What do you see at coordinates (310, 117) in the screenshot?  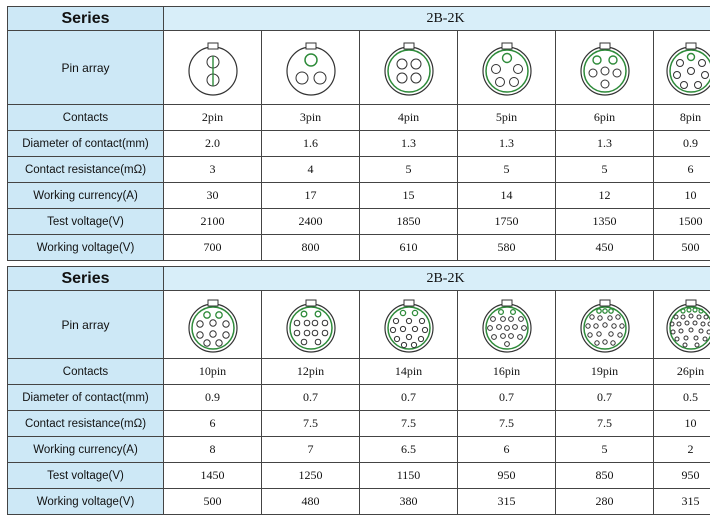 I see `contacts-cell: 3pin` at bounding box center [310, 117].